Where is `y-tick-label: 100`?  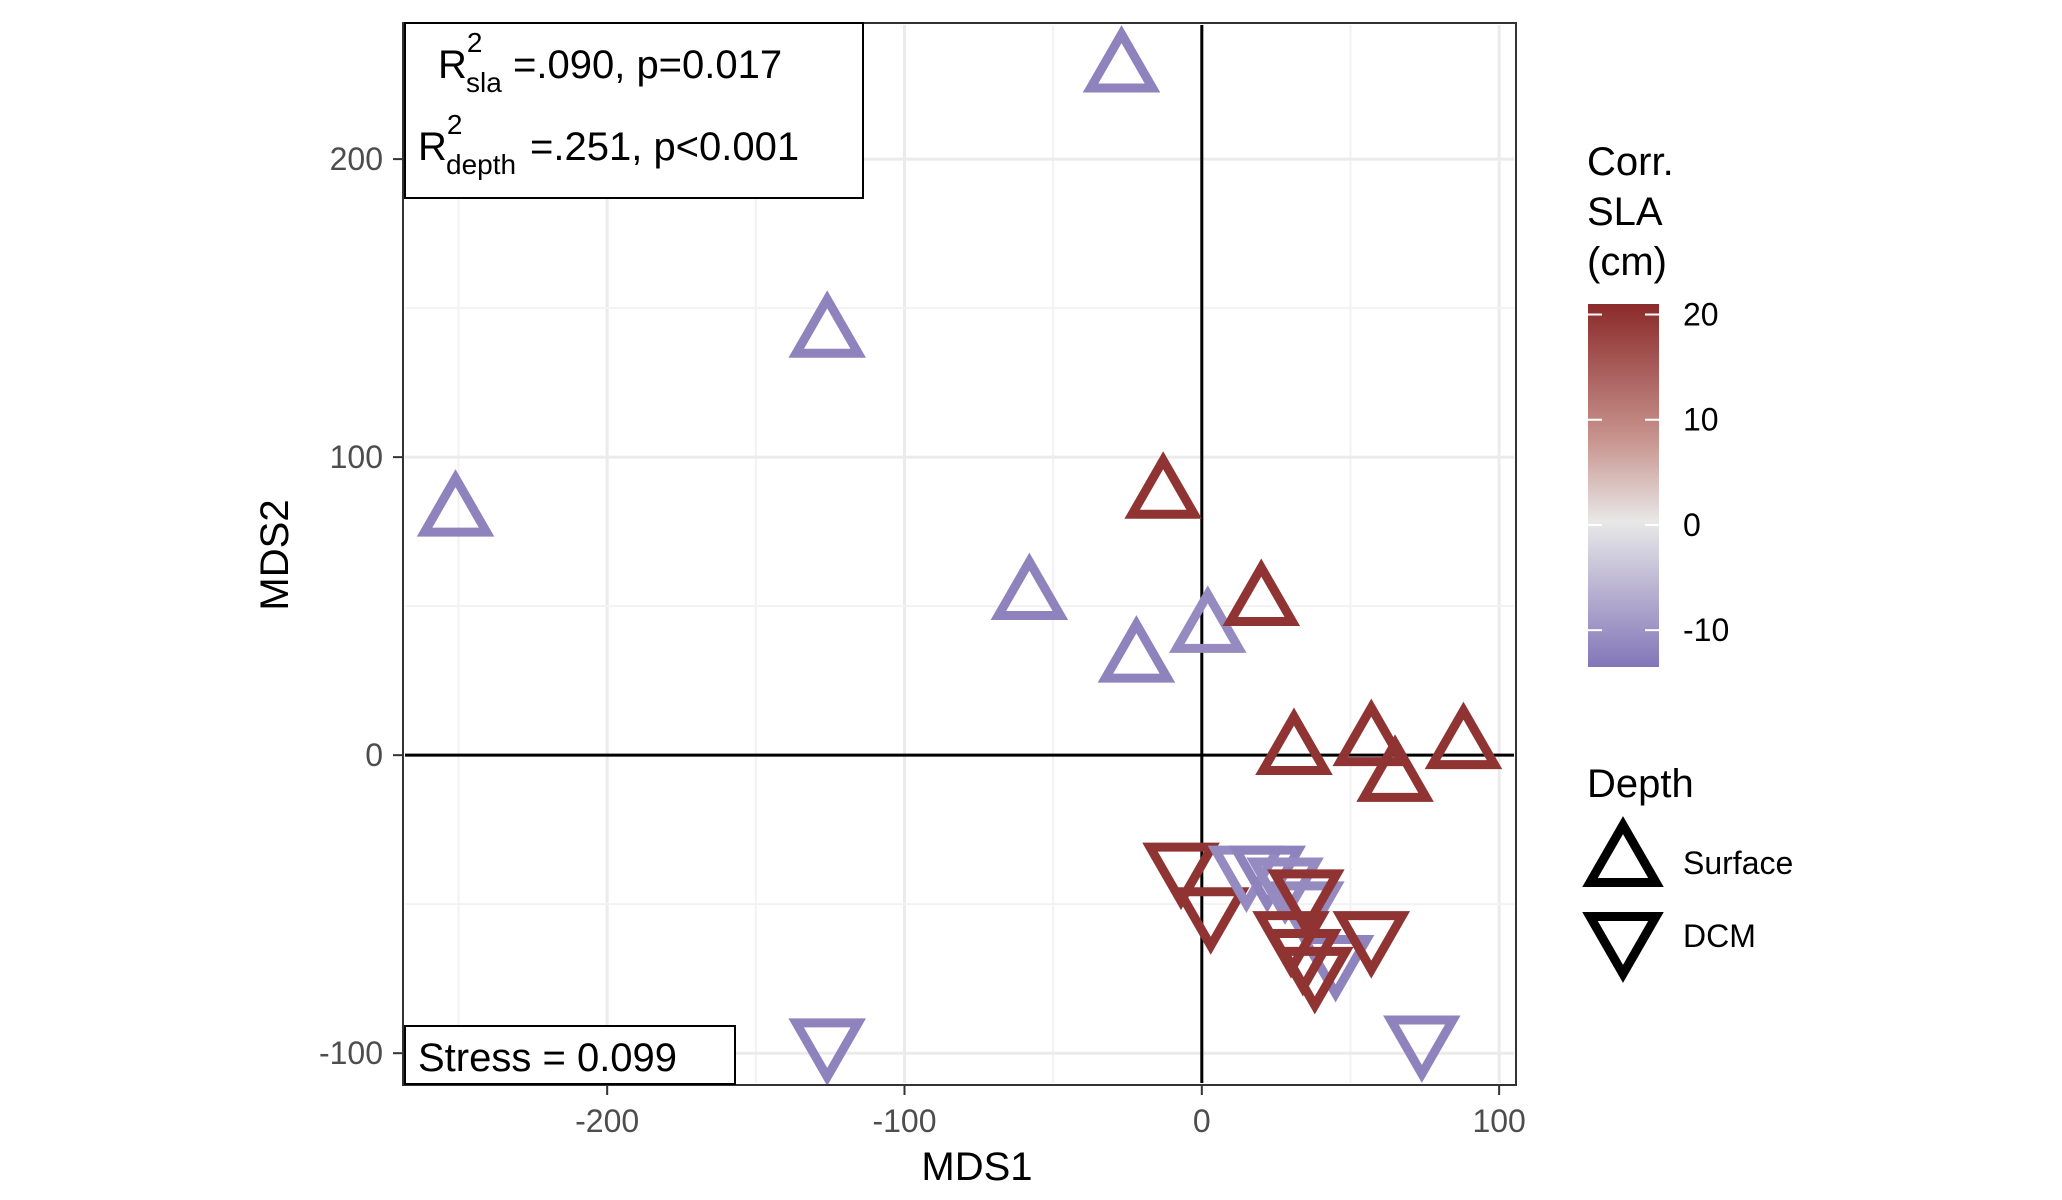
y-tick-label: 100 is located at coordinates (356, 457).